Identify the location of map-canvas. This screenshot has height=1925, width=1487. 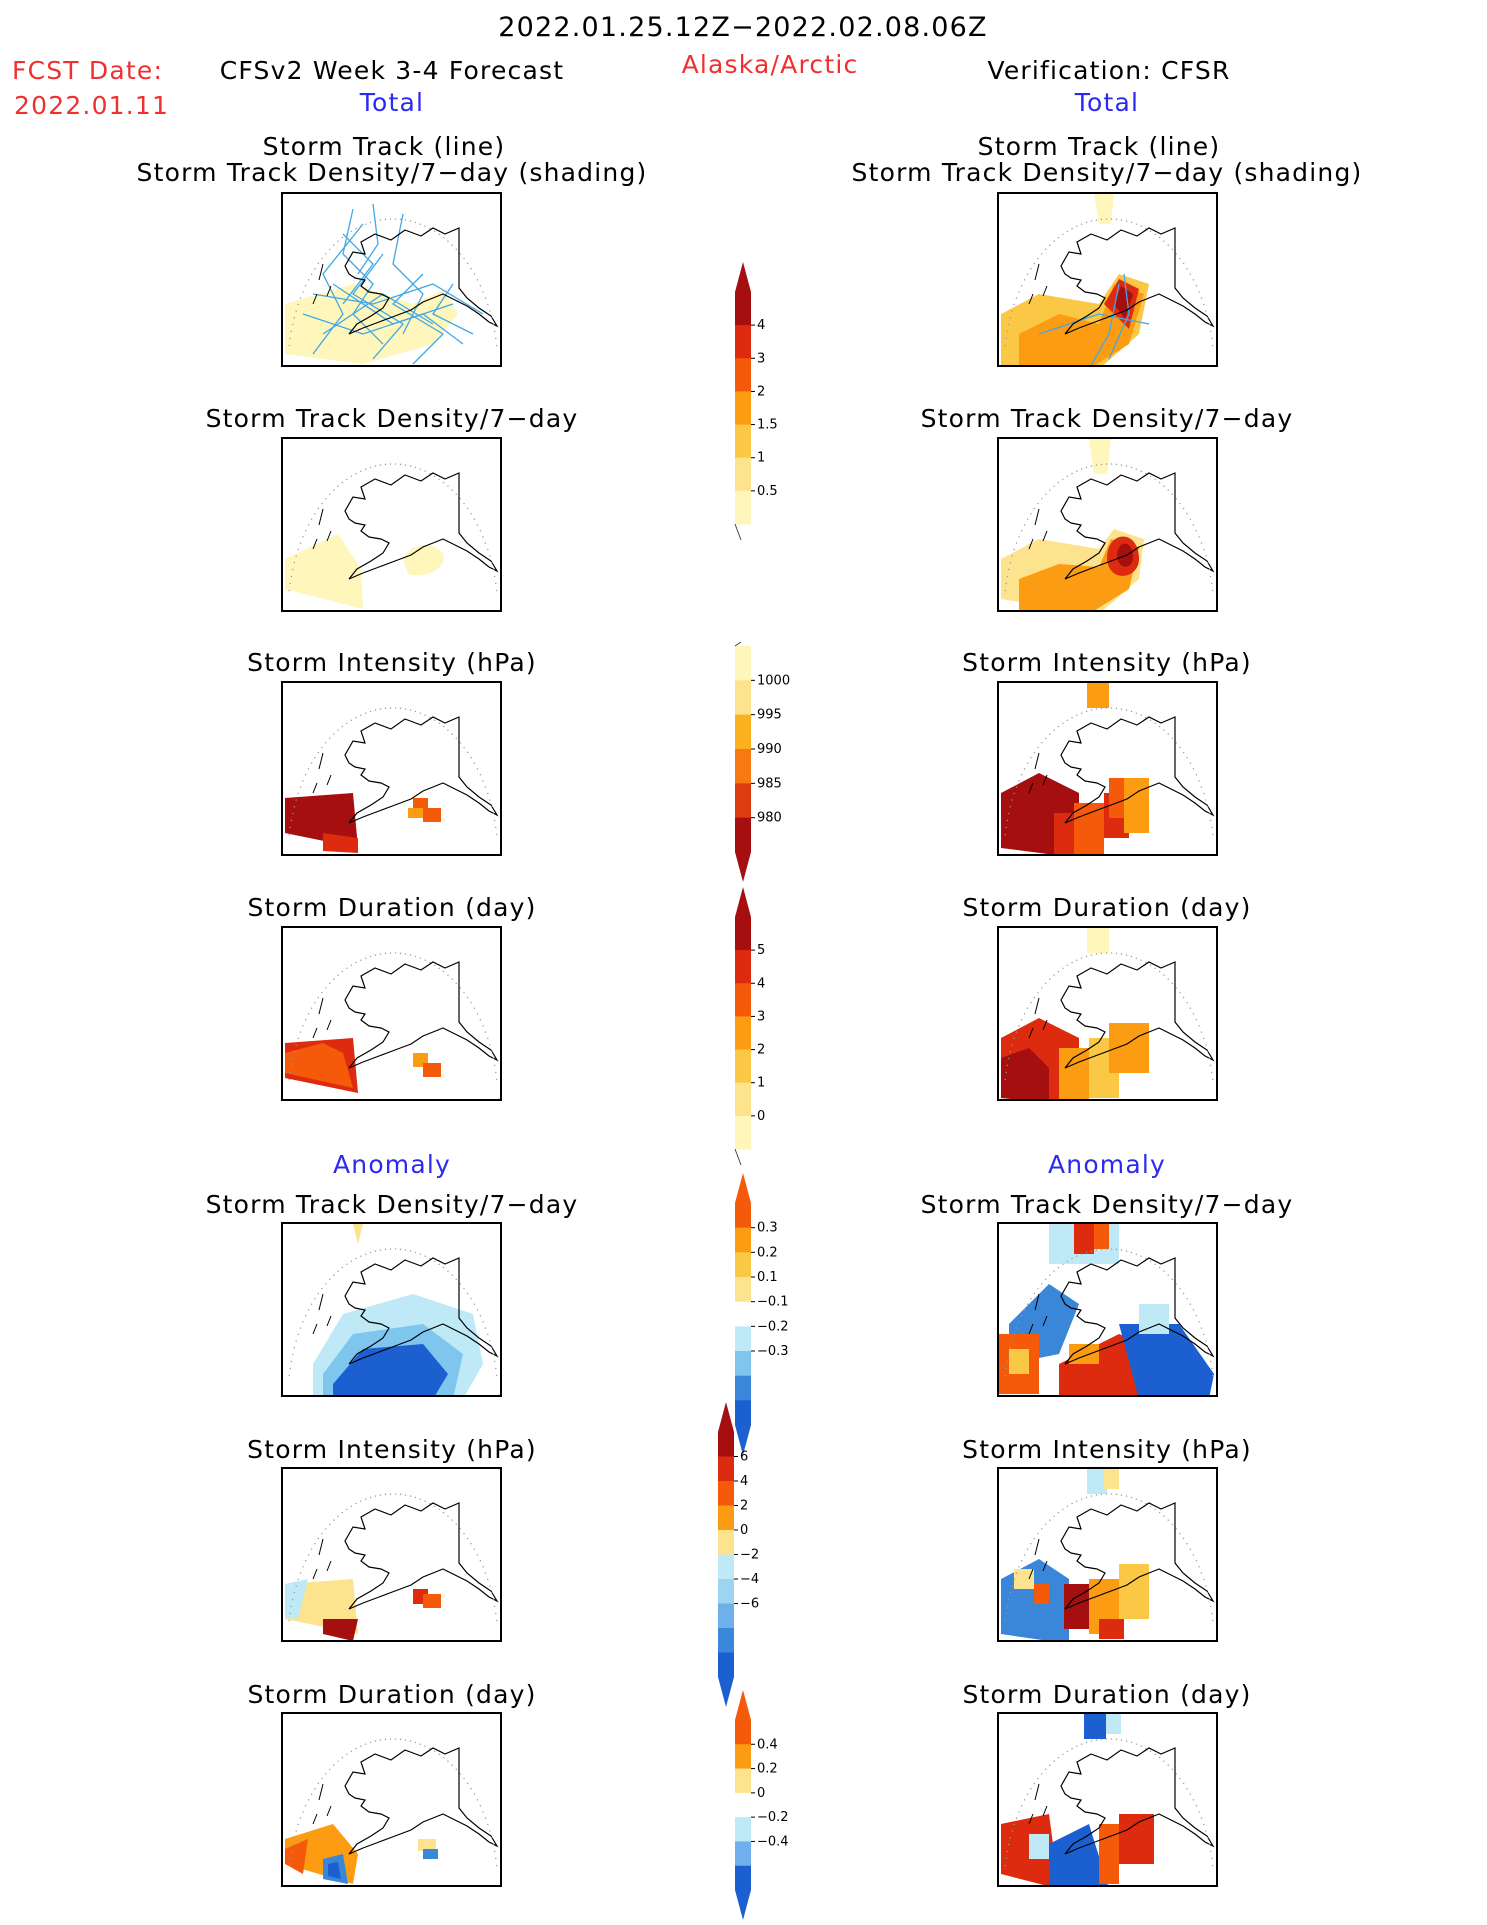
(1108, 768).